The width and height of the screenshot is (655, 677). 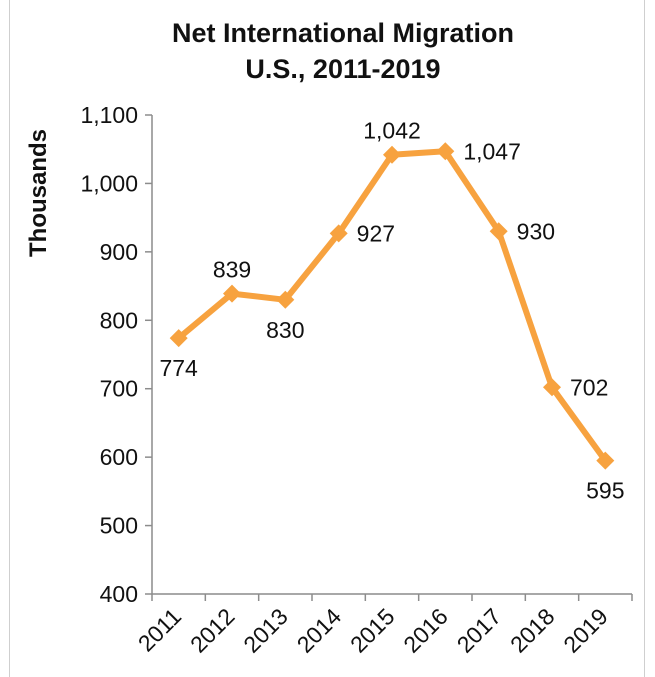 What do you see at coordinates (212, 630) in the screenshot?
I see `x-tick-label: 2012` at bounding box center [212, 630].